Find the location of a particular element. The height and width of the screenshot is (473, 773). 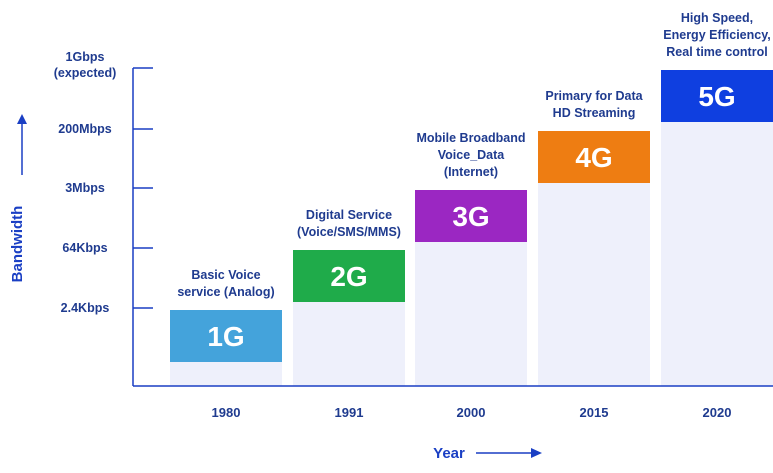

generation-badge-5G is located at coordinates (717, 96).